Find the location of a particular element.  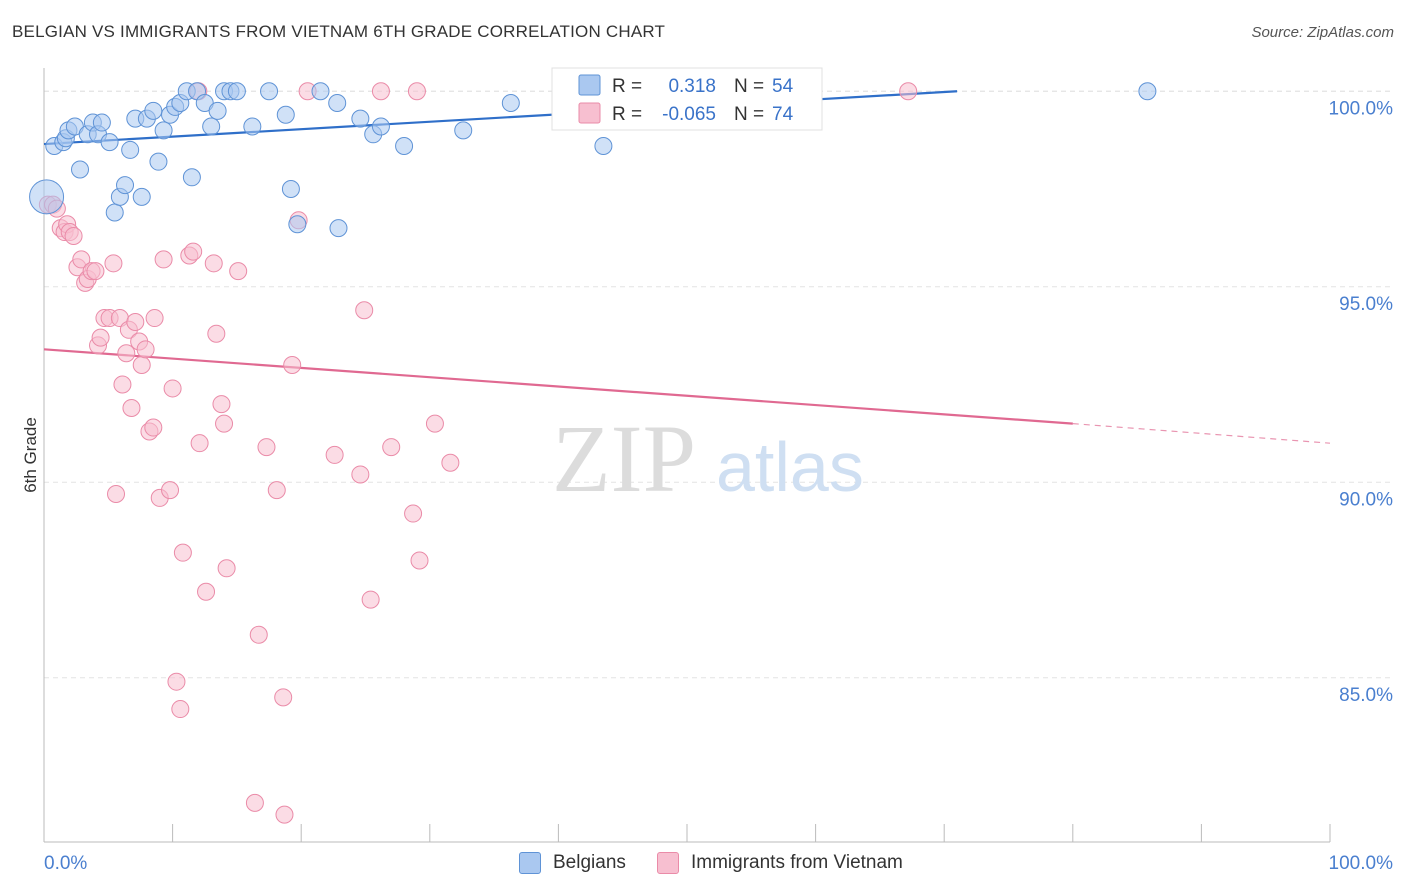

y-axis-label: 6th Grade is located at coordinates (30, 455).